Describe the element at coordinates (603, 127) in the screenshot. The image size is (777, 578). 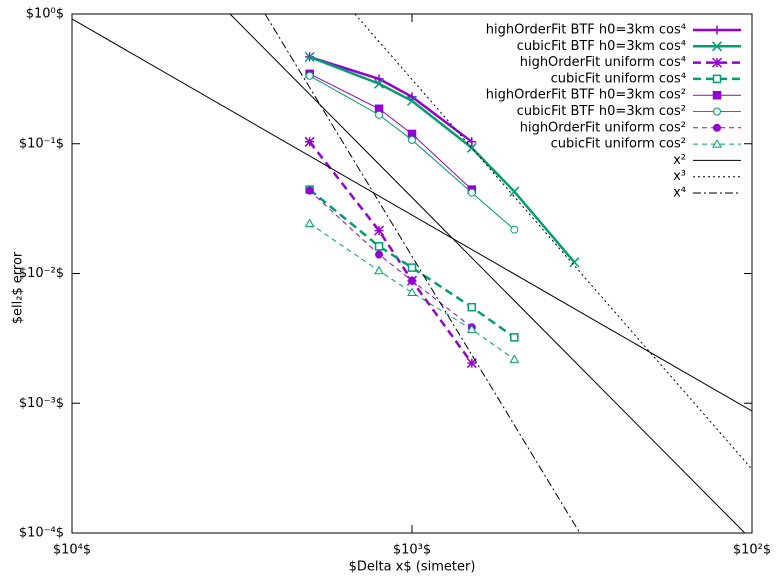
I see `legend-label: highOrderFit uniform cos²` at that location.